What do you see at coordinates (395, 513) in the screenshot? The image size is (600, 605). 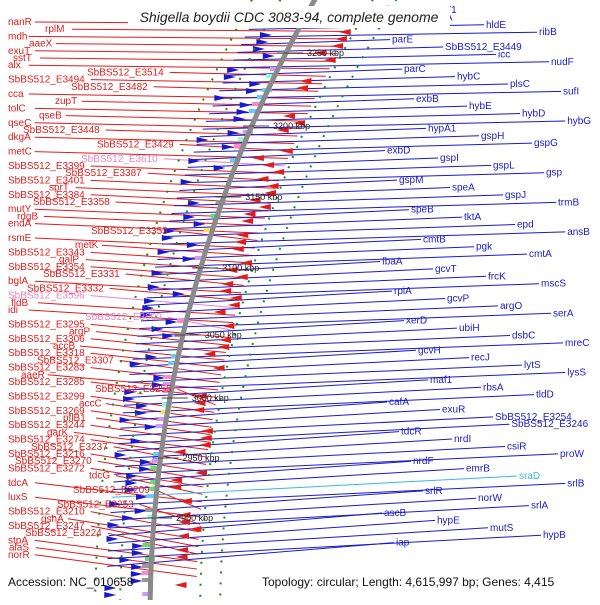 I see `gene-label-right: ascB` at bounding box center [395, 513].